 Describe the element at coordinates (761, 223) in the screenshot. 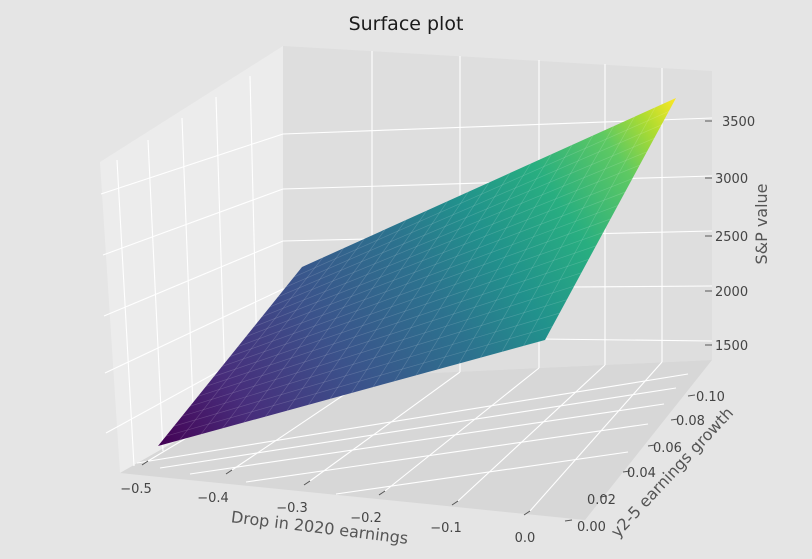

I see `z-axis-label: S&P value` at that location.